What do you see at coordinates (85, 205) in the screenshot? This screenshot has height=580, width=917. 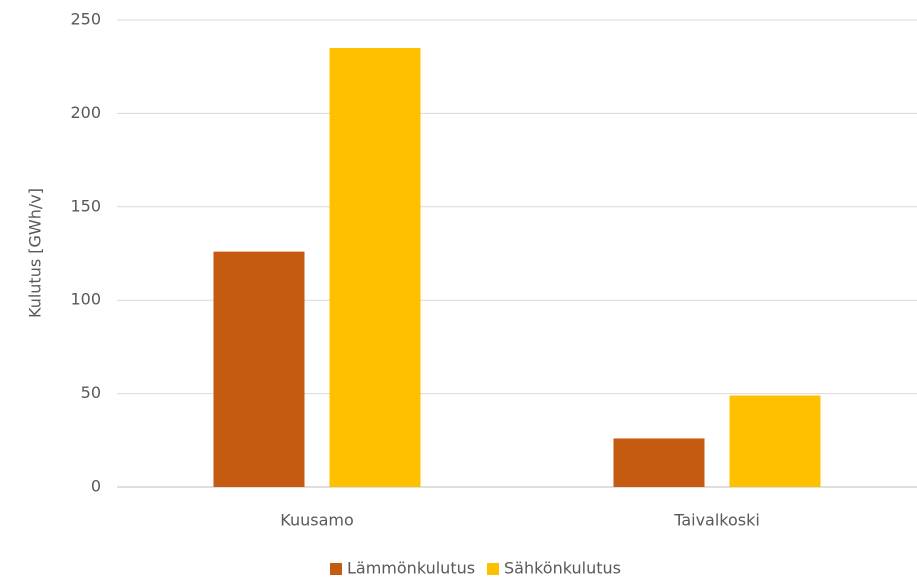 I see `y-tick-label: 150` at bounding box center [85, 205].